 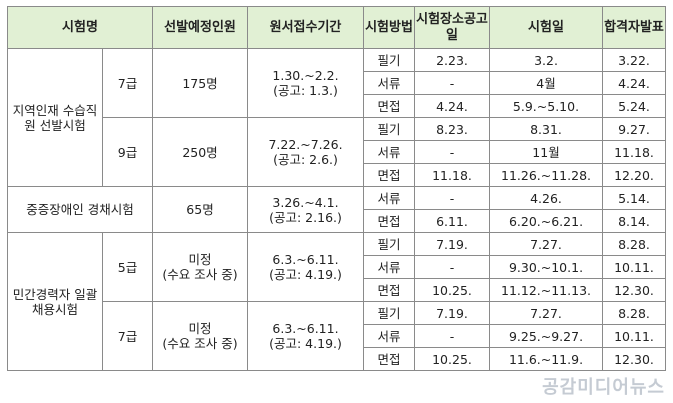 I want to click on venue-notice-cell: 6.11., so click(x=452, y=221).